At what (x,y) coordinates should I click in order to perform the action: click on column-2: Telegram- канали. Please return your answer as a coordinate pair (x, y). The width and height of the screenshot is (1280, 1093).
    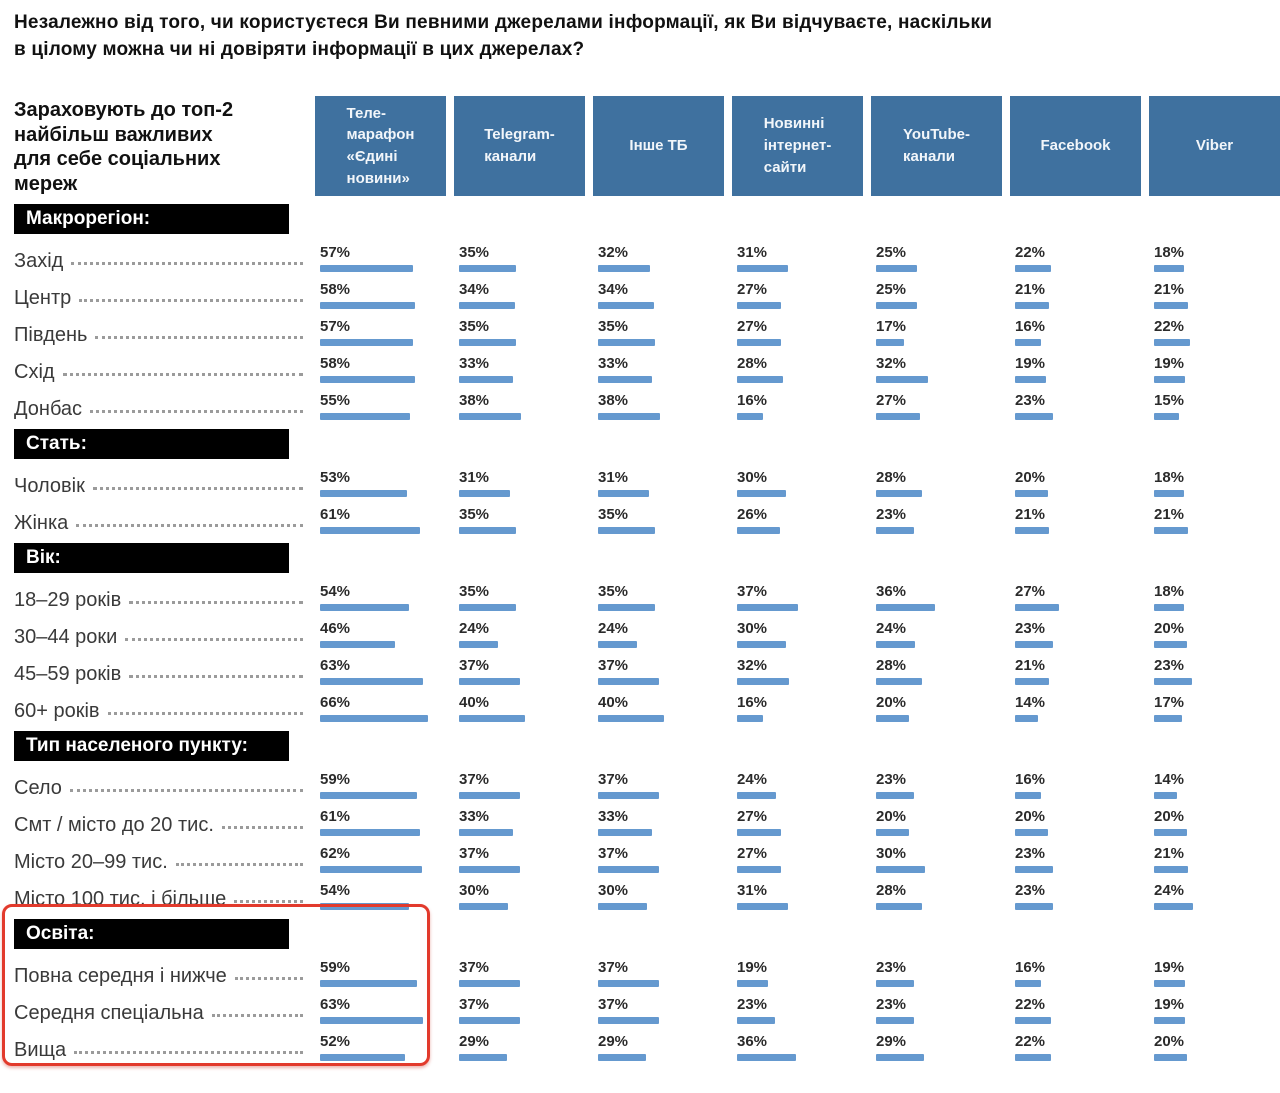
    Looking at the image, I should click on (523, 146).